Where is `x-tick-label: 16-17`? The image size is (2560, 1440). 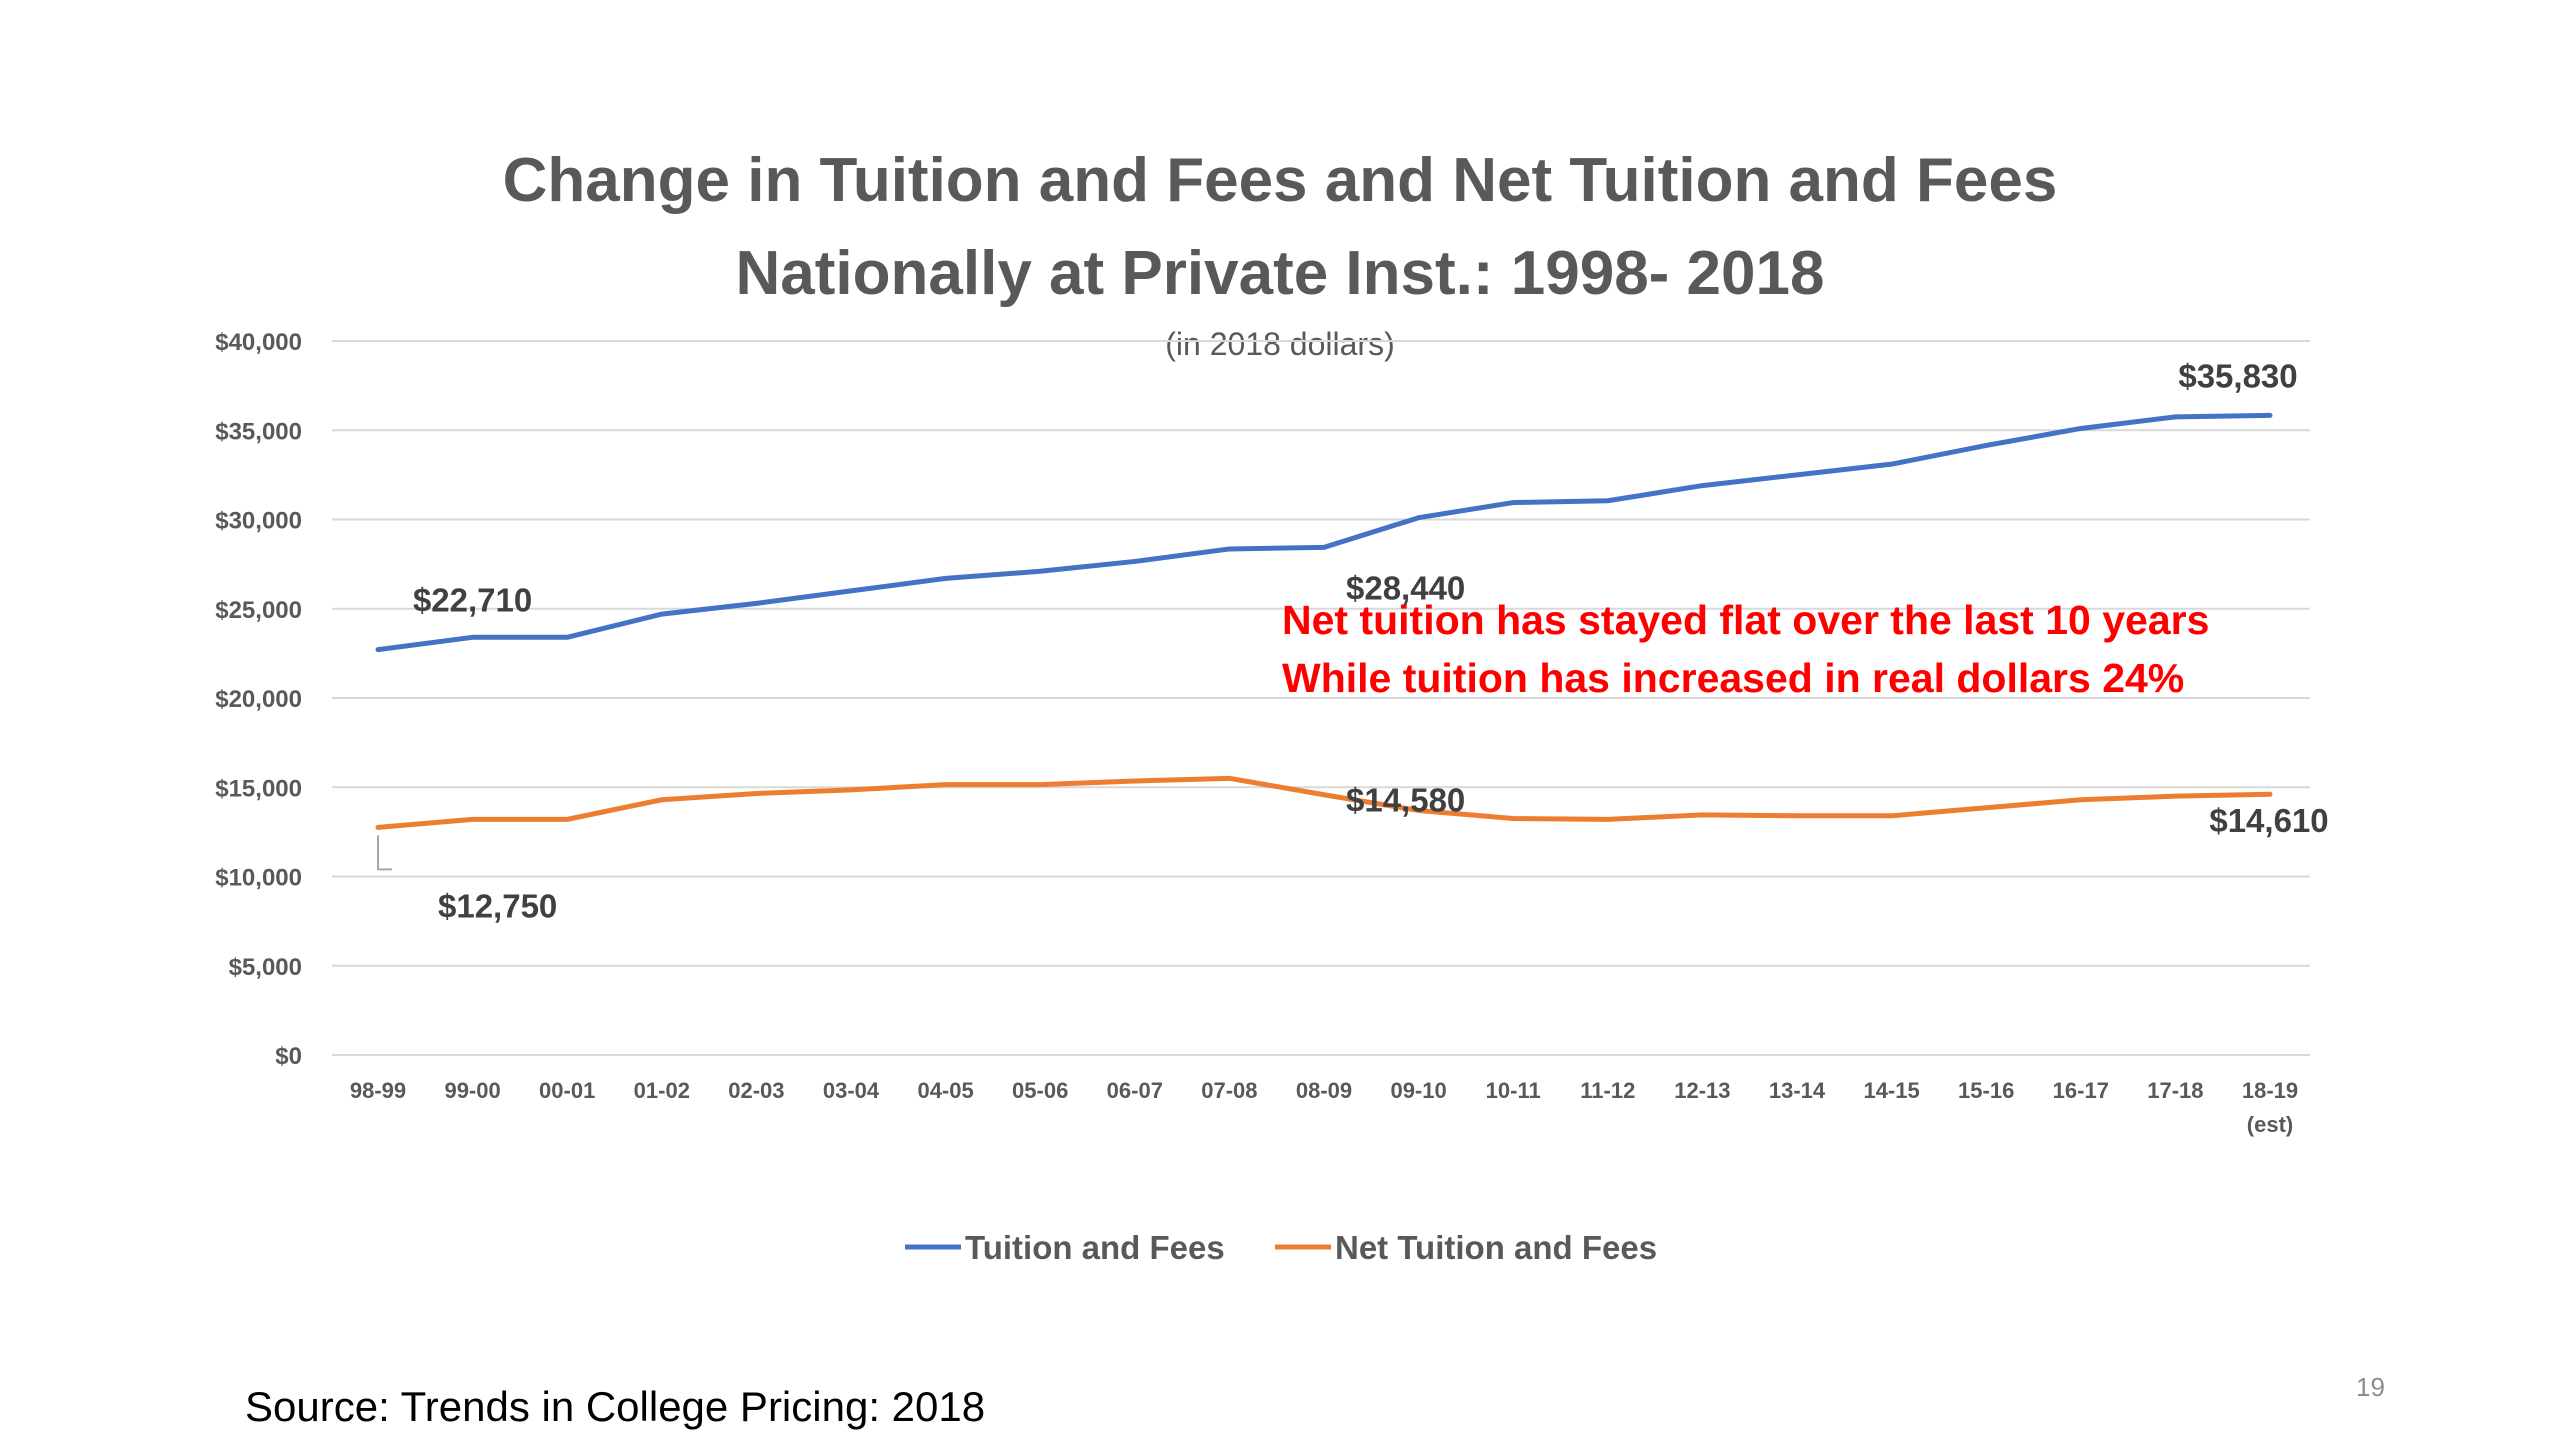 x-tick-label: 16-17 is located at coordinates (2081, 1090).